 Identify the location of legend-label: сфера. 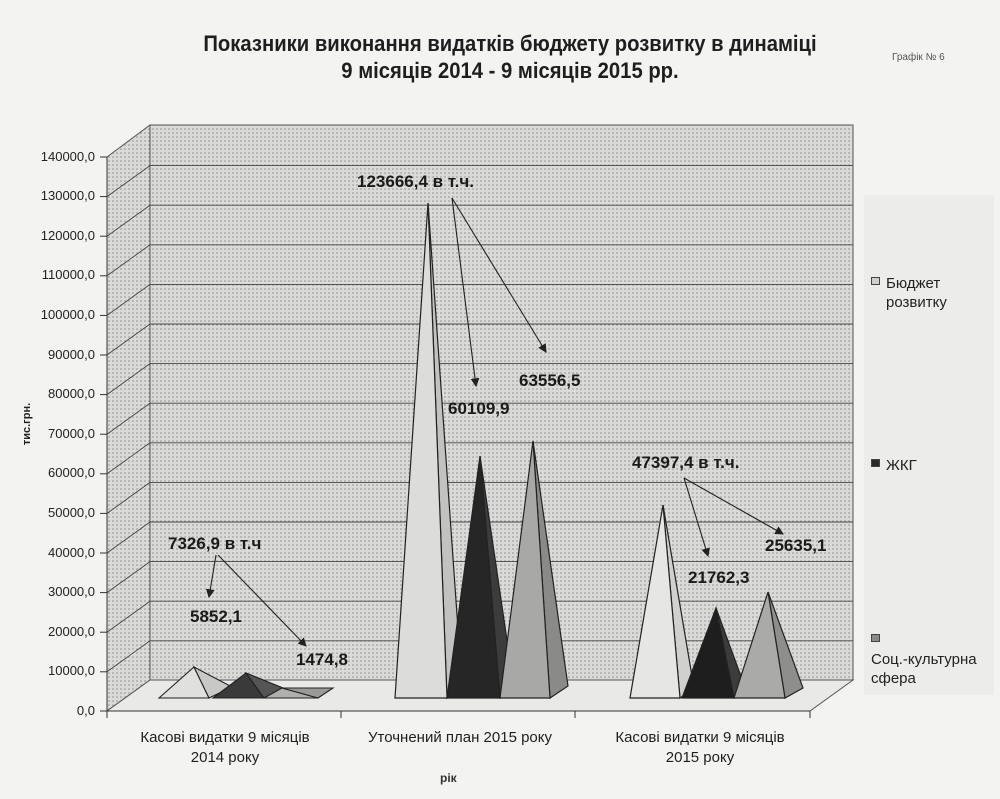
(893, 678).